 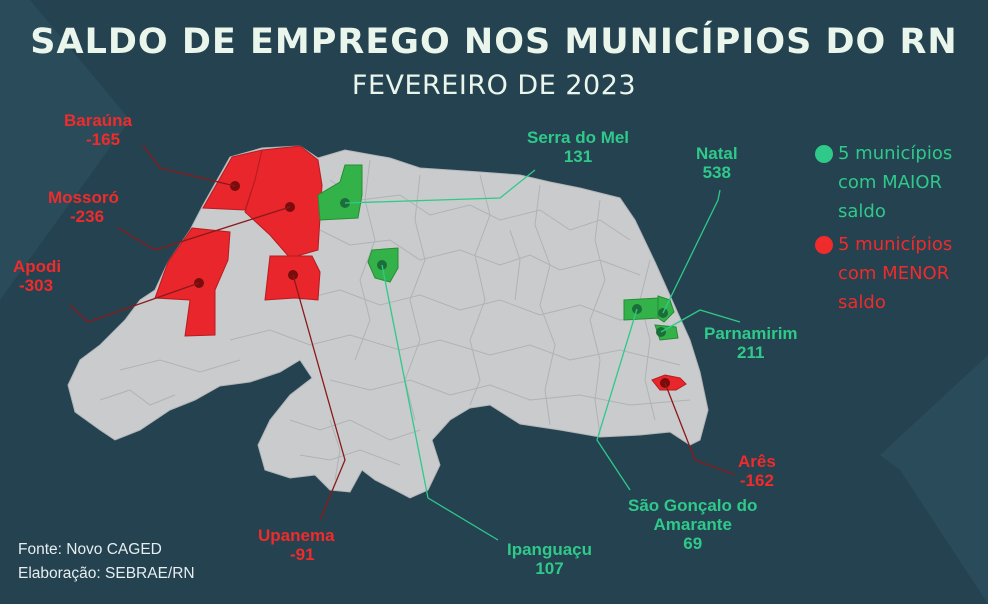 I want to click on natal-line, so click(x=691, y=251).